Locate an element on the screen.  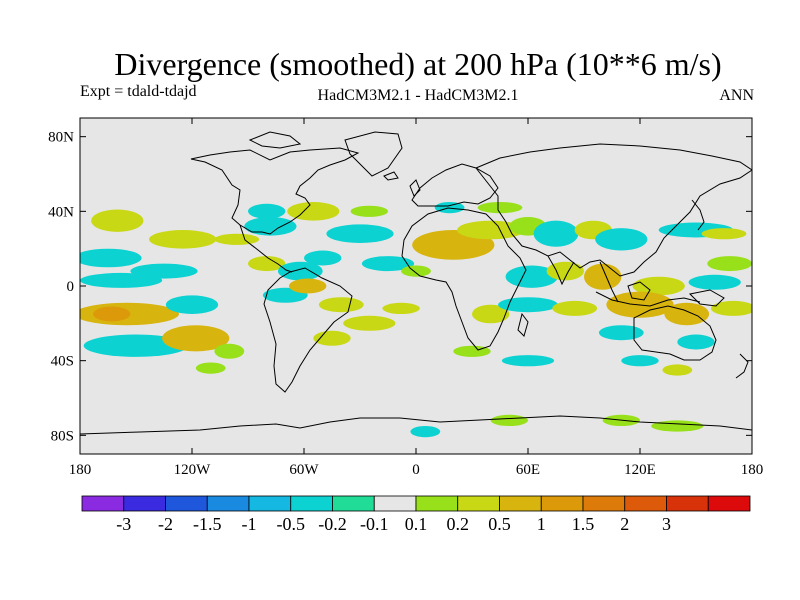
y-tick-label-4: 80S is located at coordinates (62, 436).